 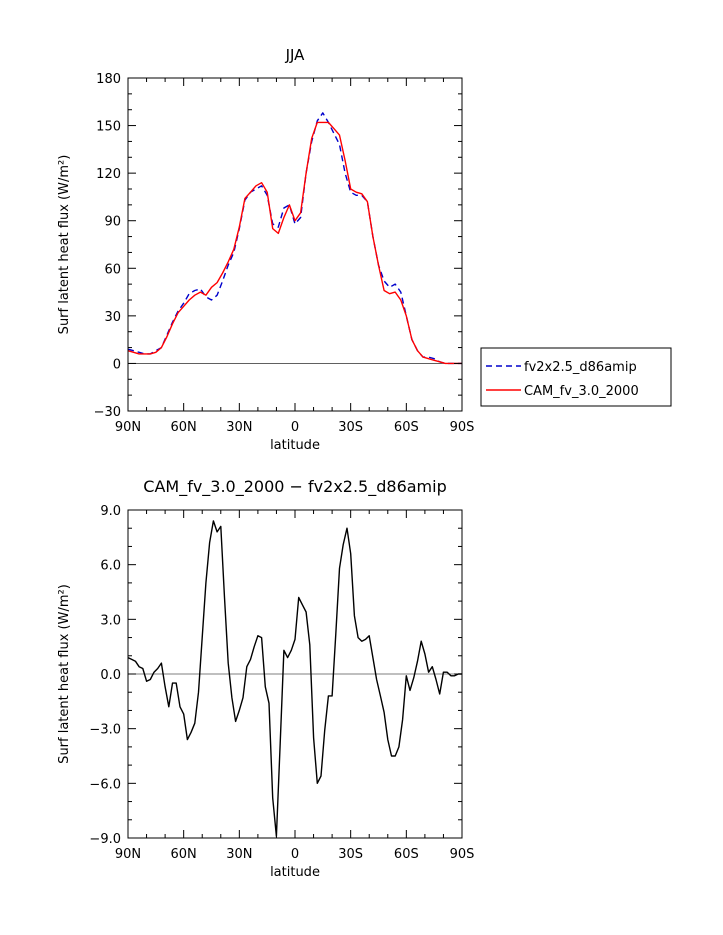 I want to click on y-tick-label: −3.0, so click(x=105, y=730).